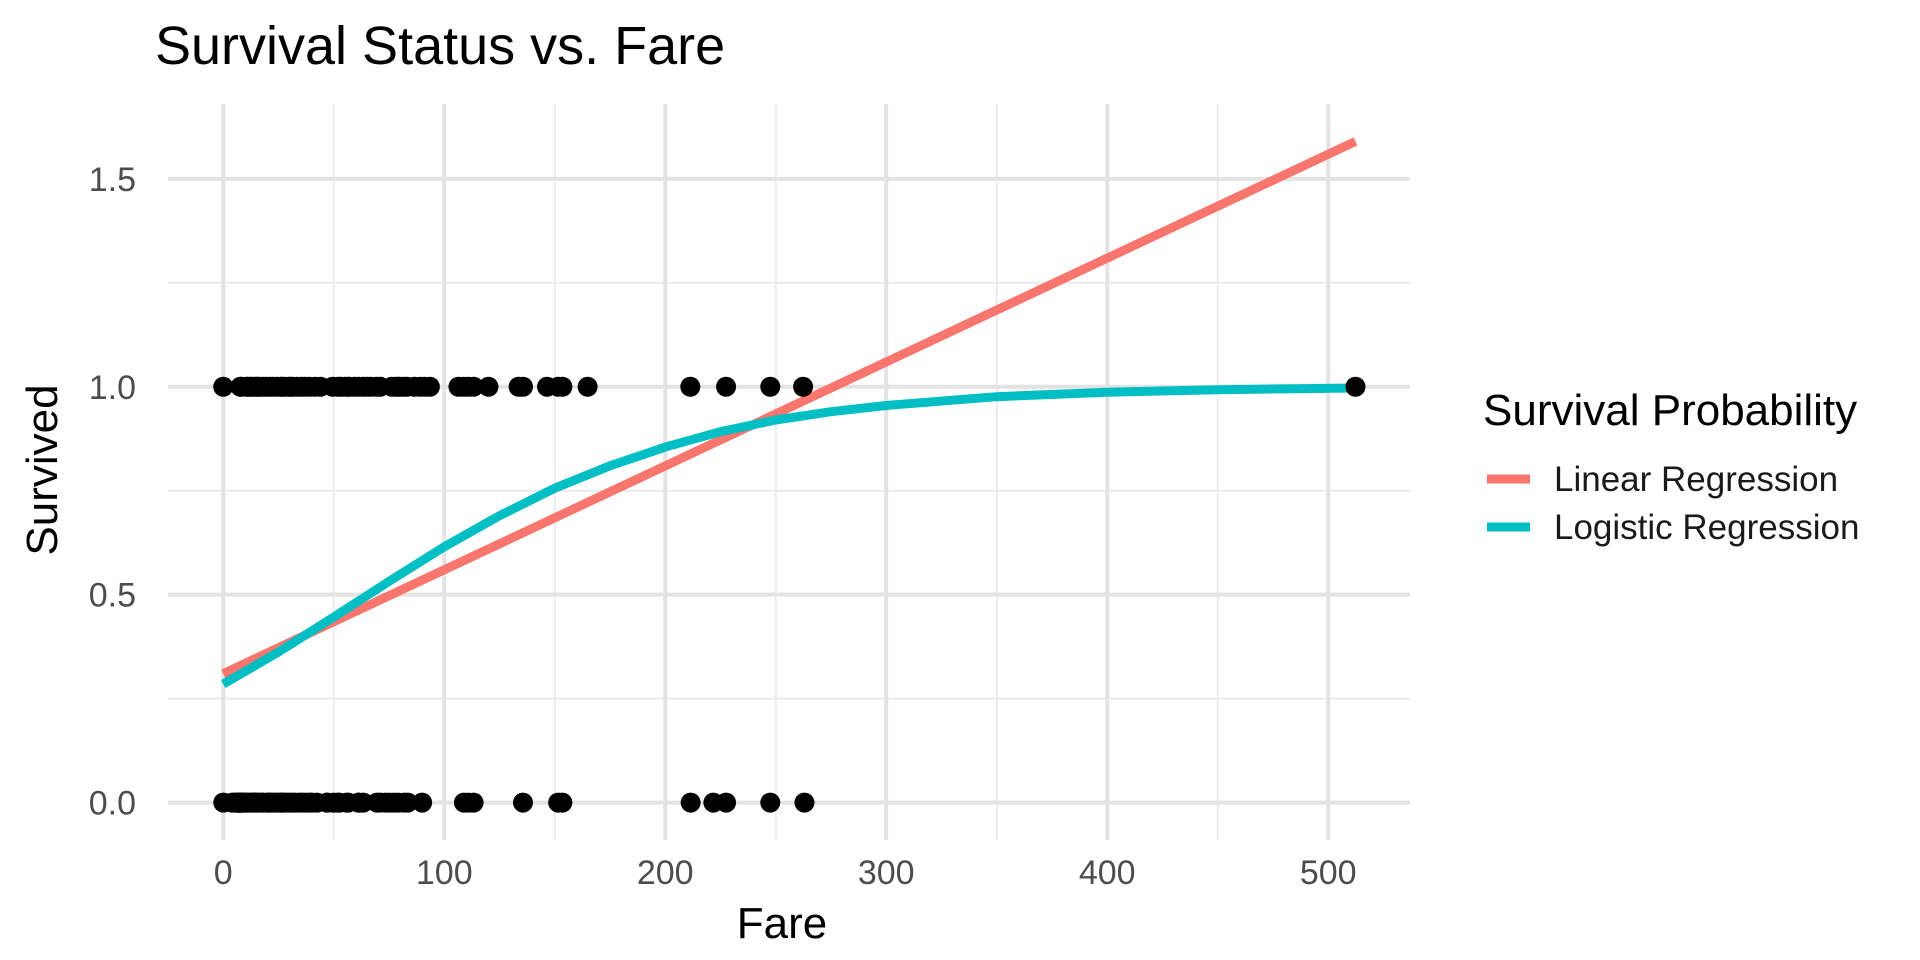 The image size is (1920, 960). I want to click on x-tick-label: 200, so click(665, 873).